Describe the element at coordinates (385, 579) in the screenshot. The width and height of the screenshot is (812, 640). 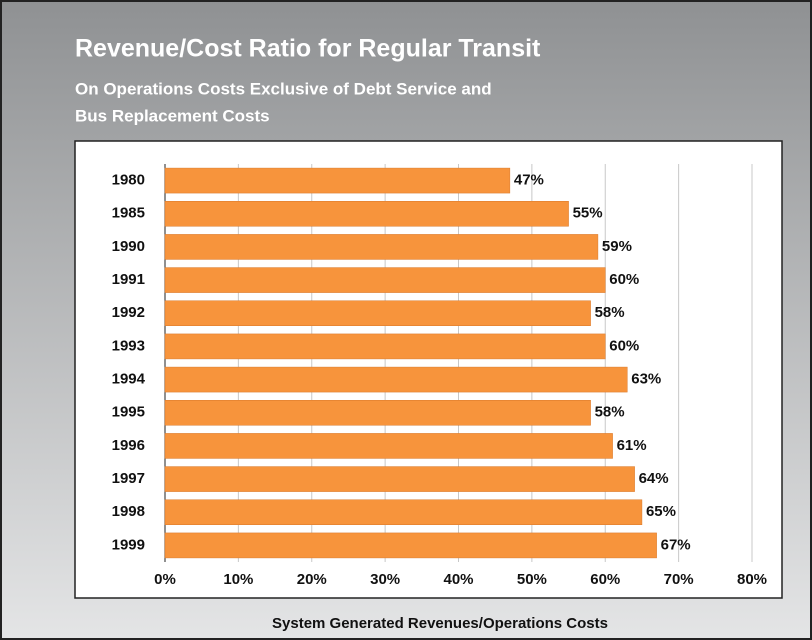
I see `x-tick-label: 30%` at that location.